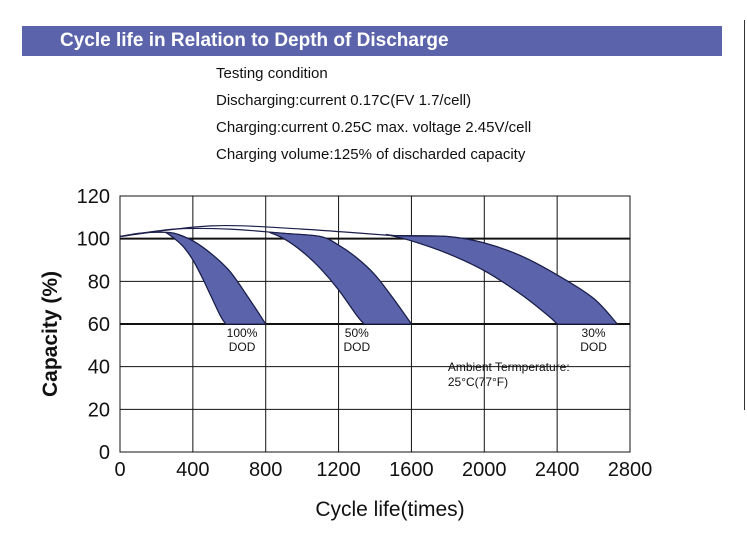 Image resolution: width=747 pixels, height=554 pixels. What do you see at coordinates (411, 470) in the screenshot?
I see `x-tick-label-1600: 1600` at bounding box center [411, 470].